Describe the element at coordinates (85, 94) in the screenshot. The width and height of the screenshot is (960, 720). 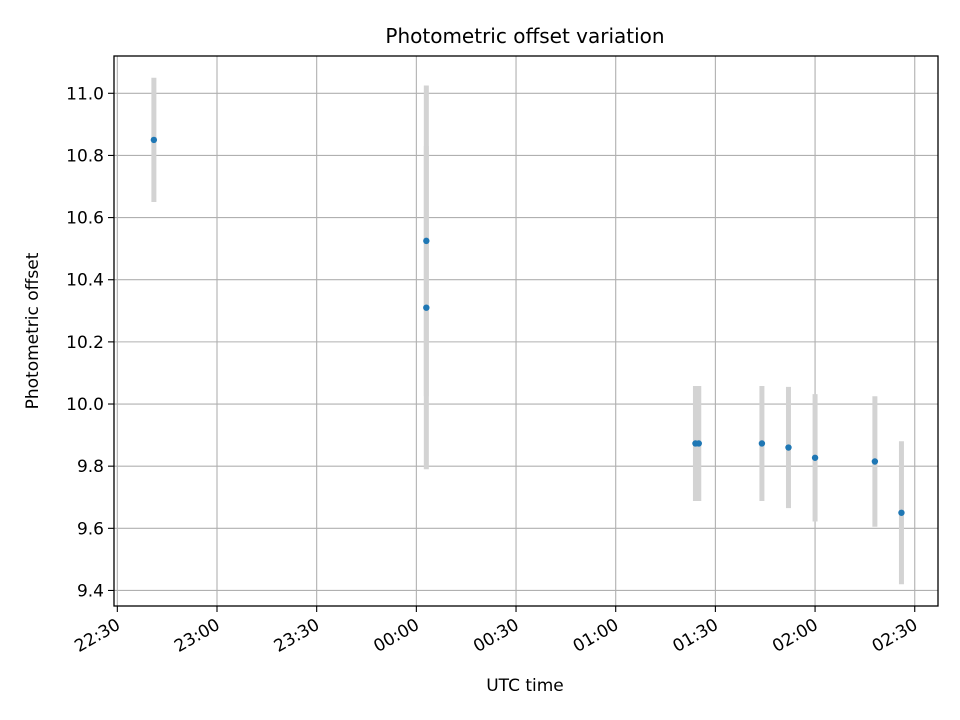
I see `y-tick-label: 11.0` at that location.